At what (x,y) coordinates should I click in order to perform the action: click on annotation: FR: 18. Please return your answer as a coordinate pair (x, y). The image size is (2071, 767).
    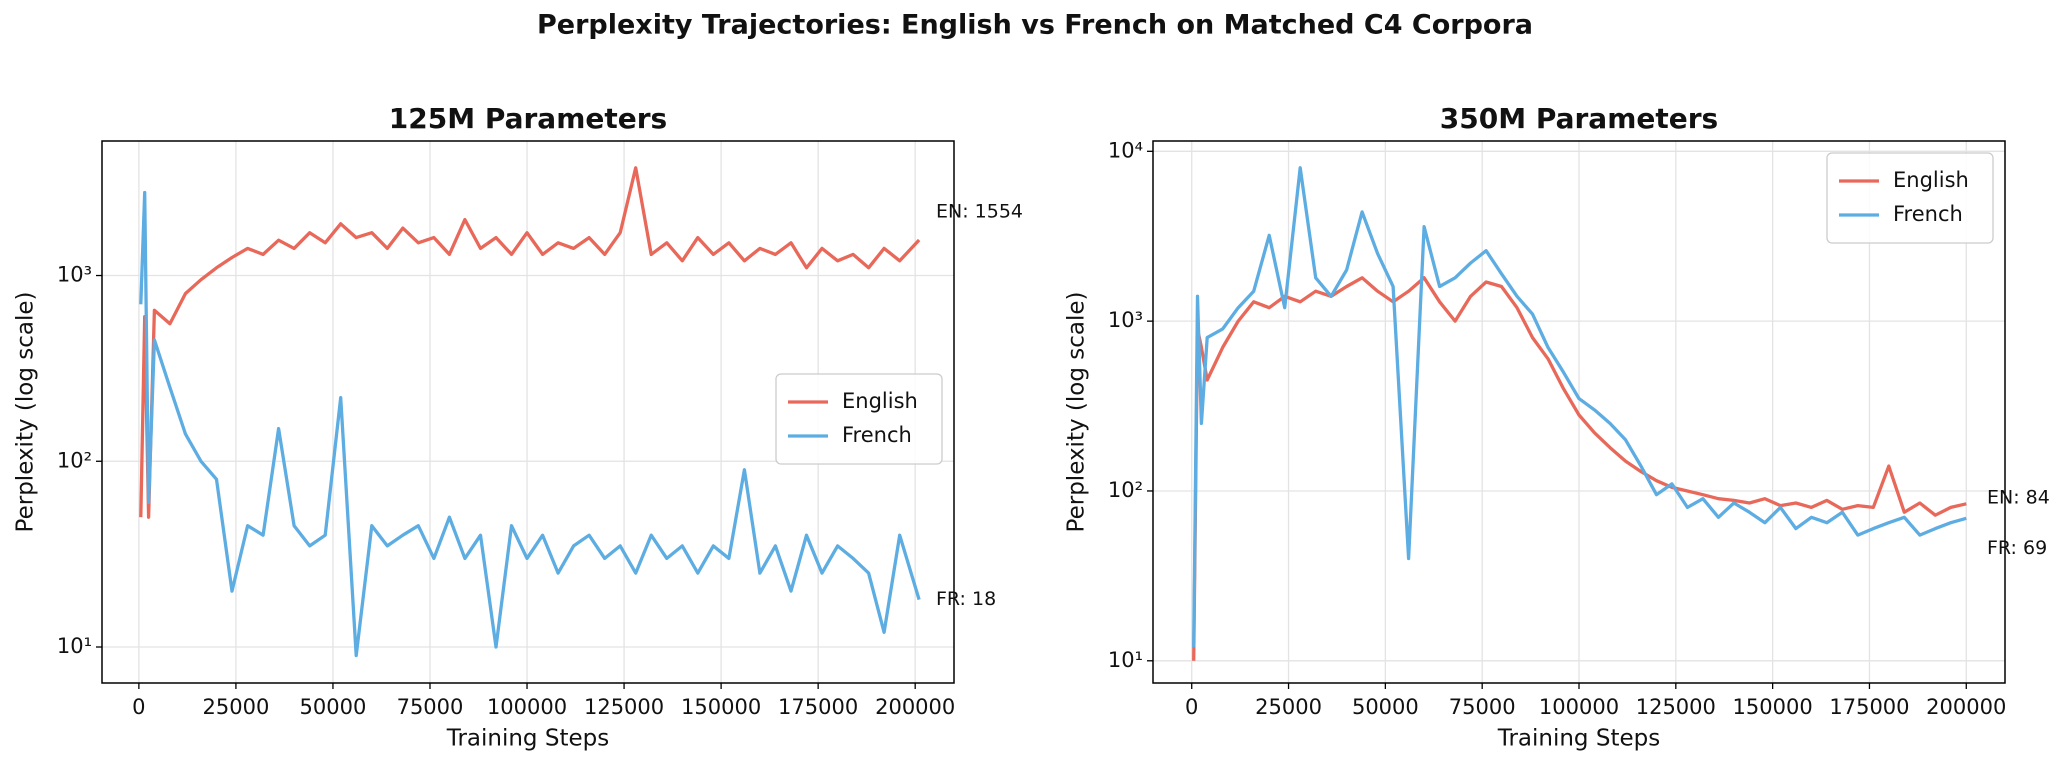
    Looking at the image, I should click on (966, 599).